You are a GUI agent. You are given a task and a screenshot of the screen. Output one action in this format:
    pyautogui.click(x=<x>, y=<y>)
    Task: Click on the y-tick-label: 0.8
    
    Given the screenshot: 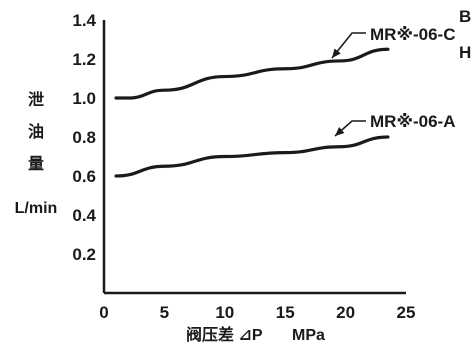 What is the action you would take?
    pyautogui.click(x=84, y=137)
    